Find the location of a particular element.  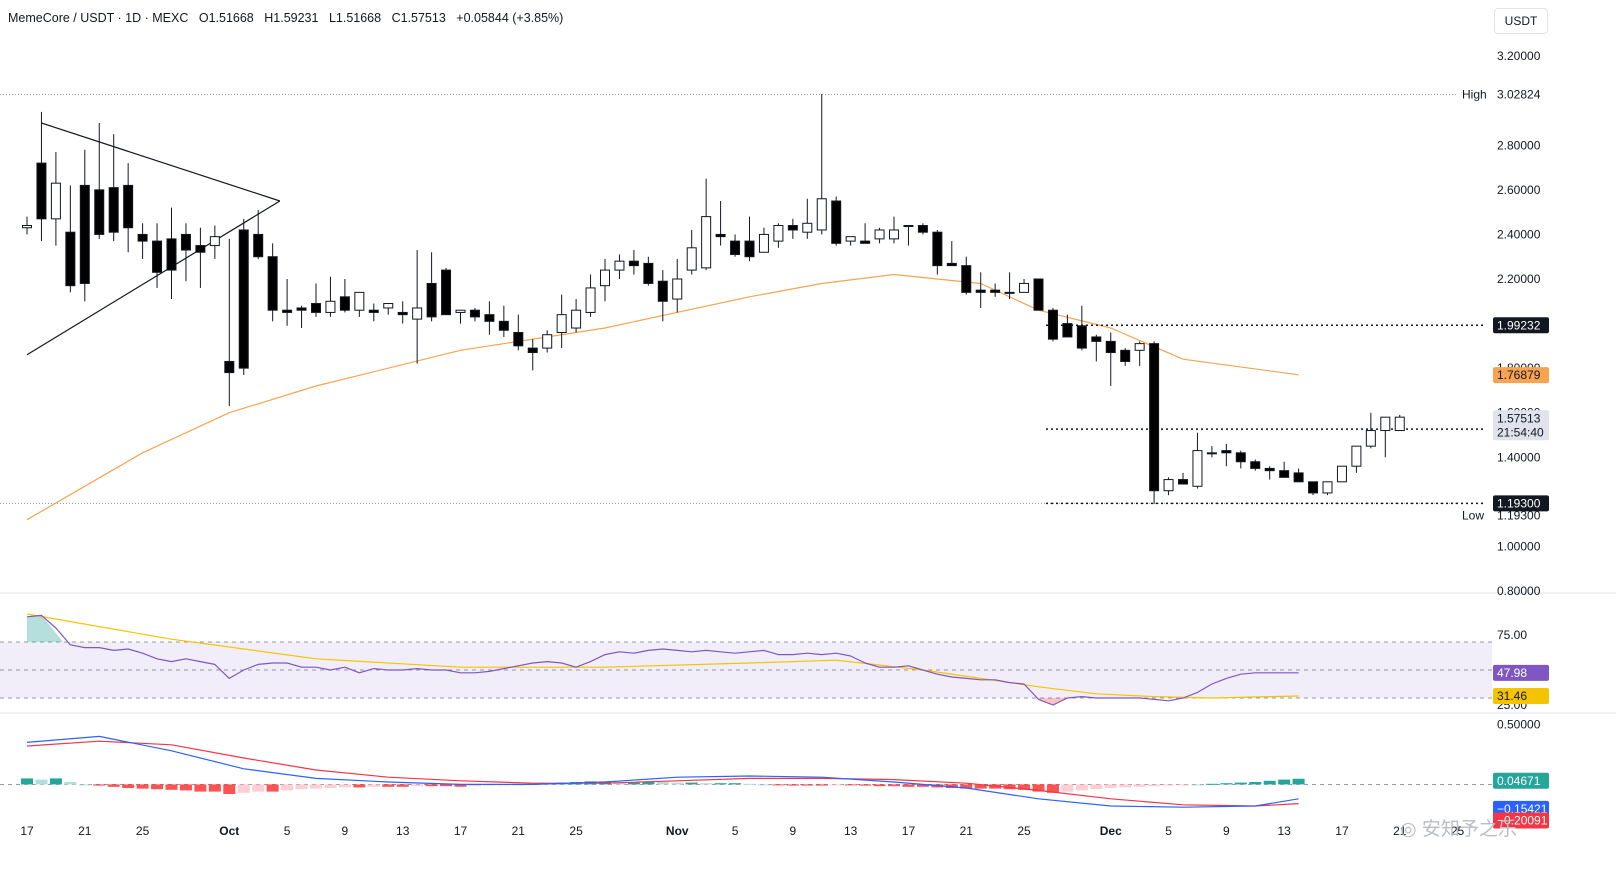

rsi-ma-value-tag: 31.46 is located at coordinates (1521, 695).